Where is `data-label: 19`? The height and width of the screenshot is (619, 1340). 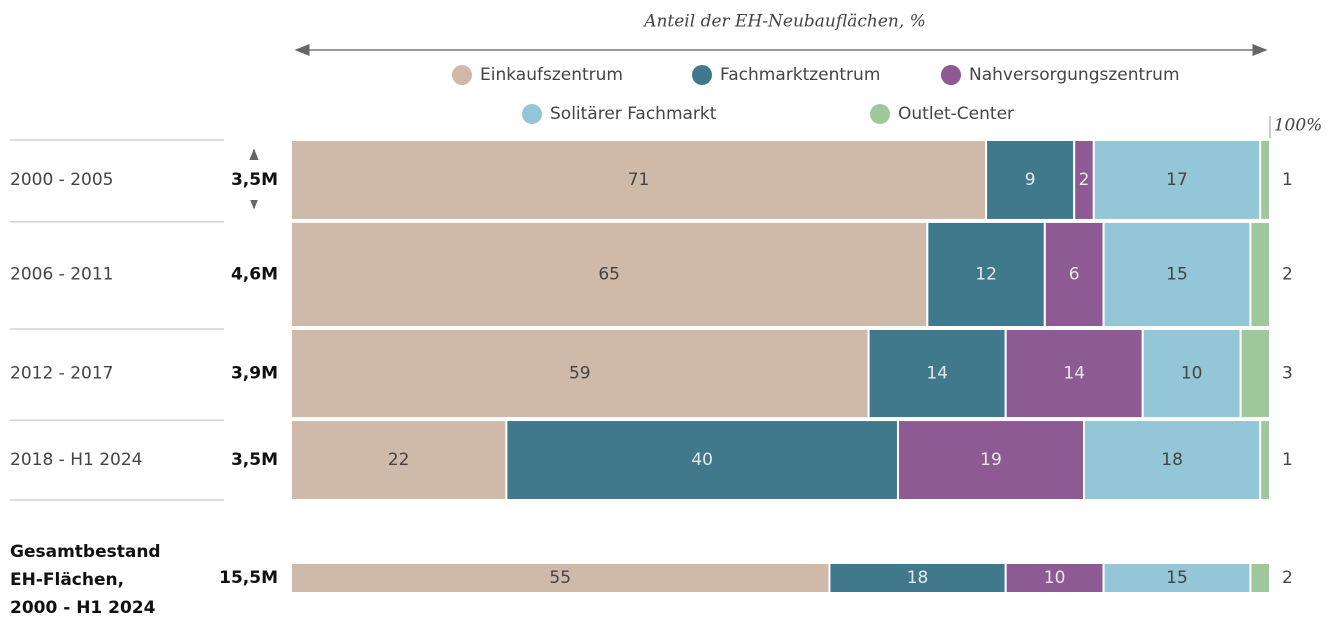
data-label: 19 is located at coordinates (991, 460).